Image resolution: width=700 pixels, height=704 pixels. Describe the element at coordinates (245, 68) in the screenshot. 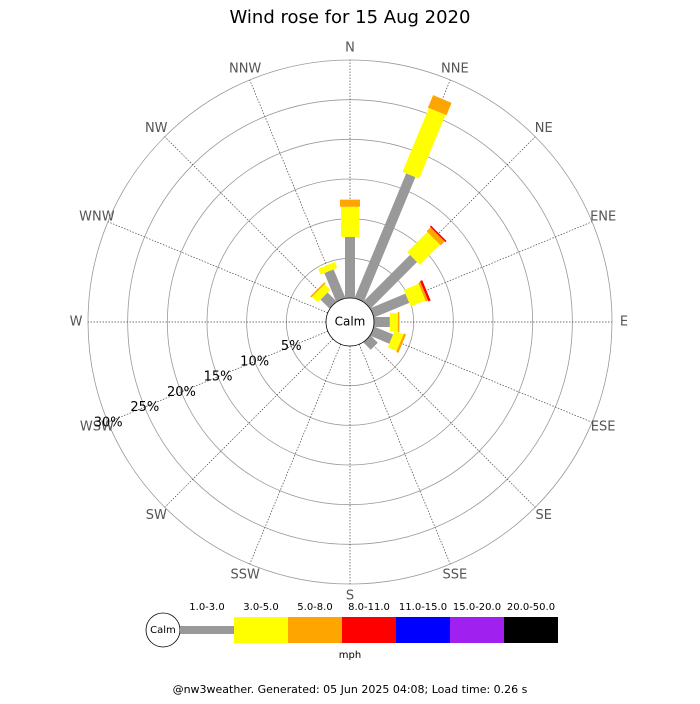

I see `direction-label: NNW` at that location.